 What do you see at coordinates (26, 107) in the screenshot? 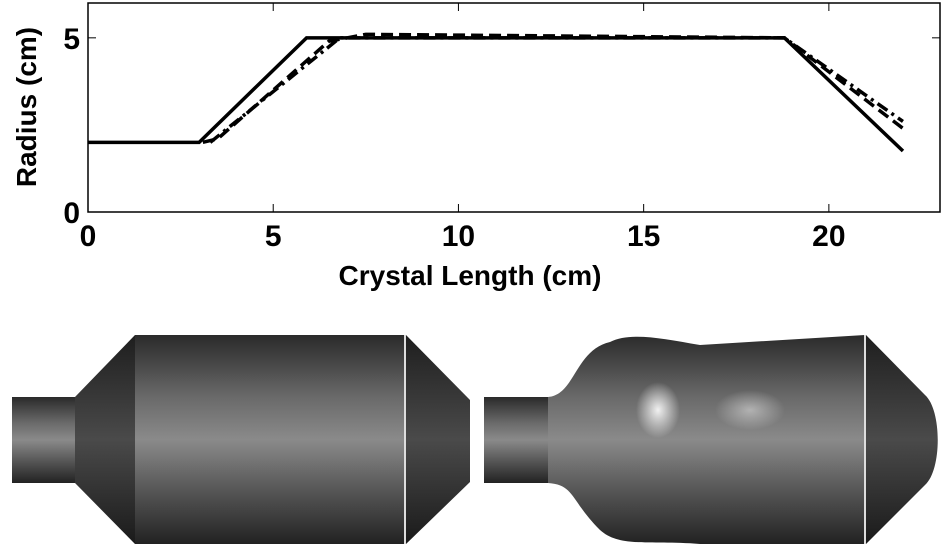
I see `y-axis-label: Radius (cm)` at bounding box center [26, 107].